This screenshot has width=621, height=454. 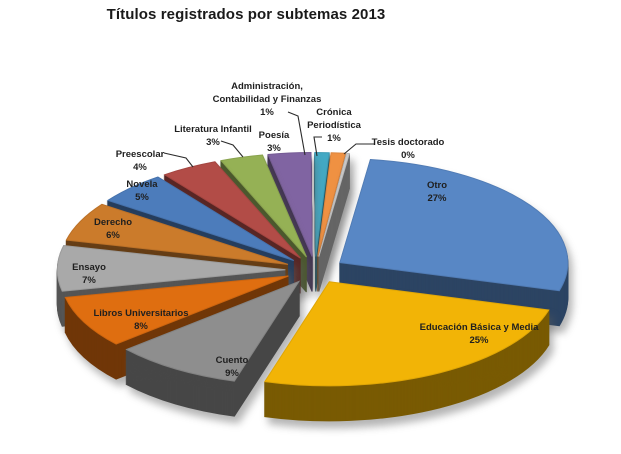 What do you see at coordinates (89, 274) in the screenshot?
I see `slice-label-ensayo: Ensayo 7%` at bounding box center [89, 274].